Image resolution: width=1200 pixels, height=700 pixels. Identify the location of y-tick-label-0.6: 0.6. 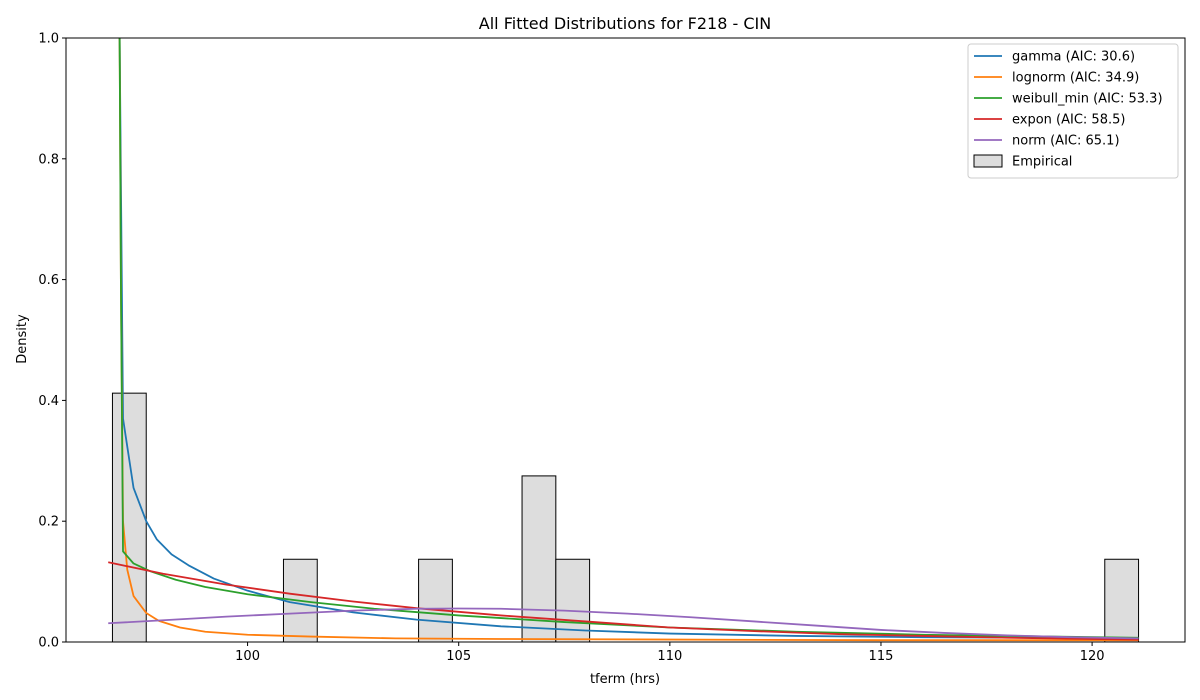
(48, 280).